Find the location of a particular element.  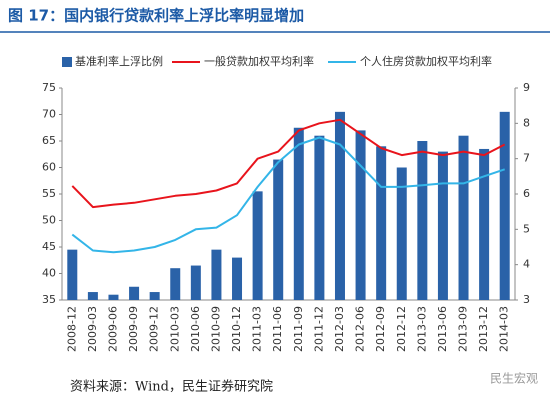

legend-label: 基准利率上浮比例 is located at coordinates (119, 61).